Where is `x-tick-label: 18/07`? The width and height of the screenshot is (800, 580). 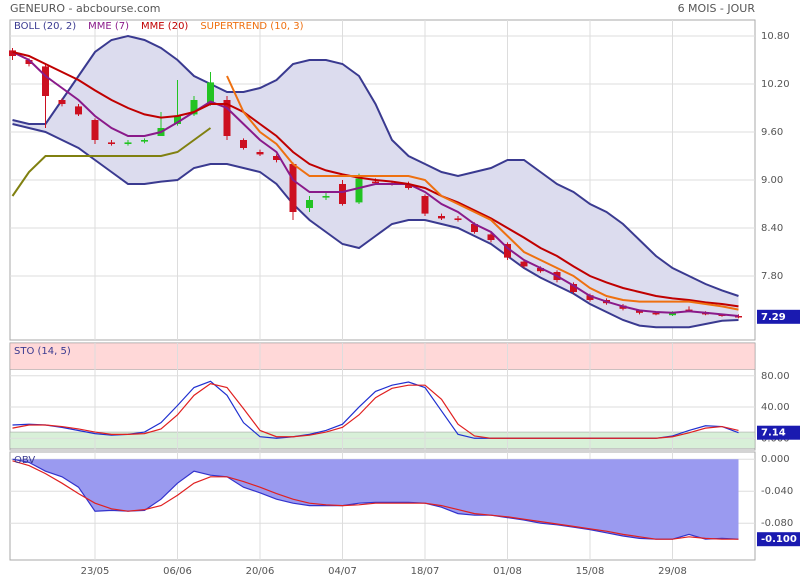 x-tick-label: 18/07 is located at coordinates (425, 571).